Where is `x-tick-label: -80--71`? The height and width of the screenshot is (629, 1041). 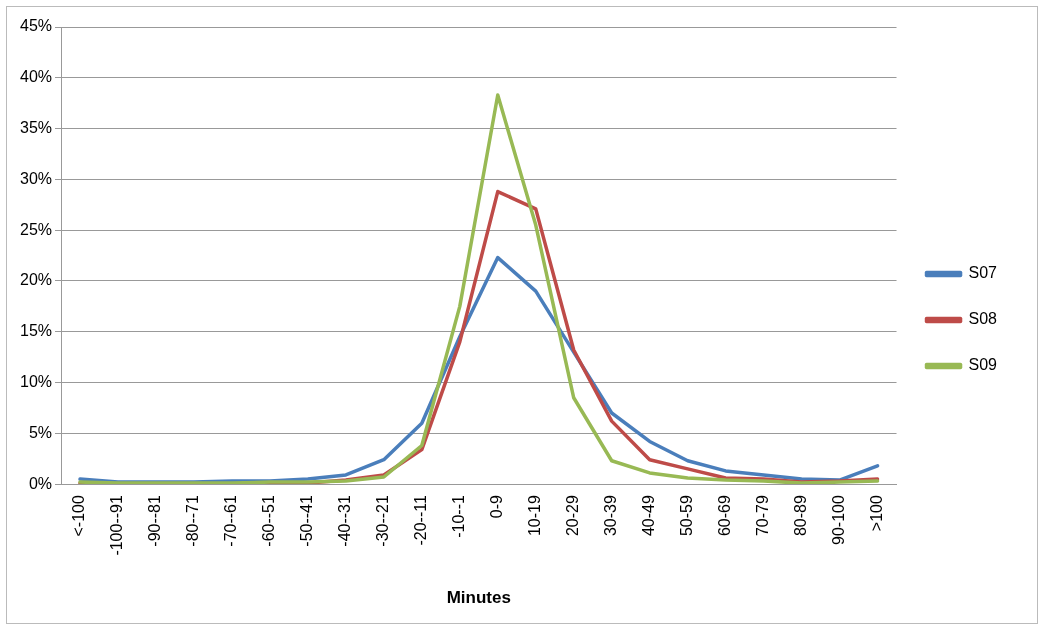 x-tick-label: -80--71 is located at coordinates (193, 521).